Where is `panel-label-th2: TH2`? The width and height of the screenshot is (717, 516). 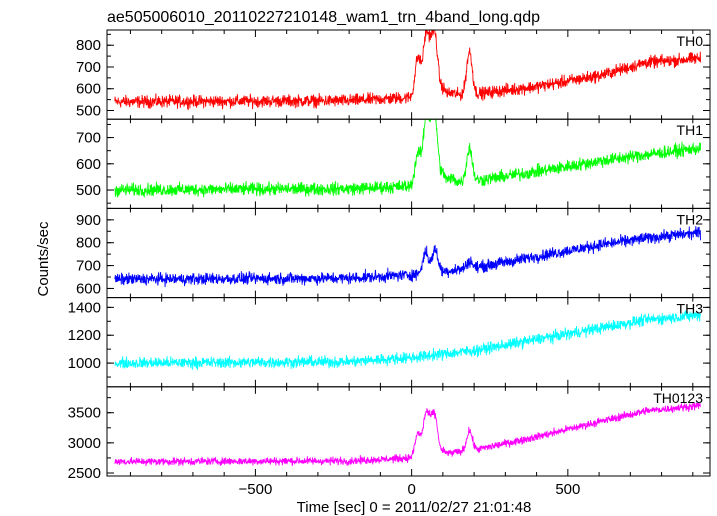 panel-label-th2: TH2 is located at coordinates (690, 219).